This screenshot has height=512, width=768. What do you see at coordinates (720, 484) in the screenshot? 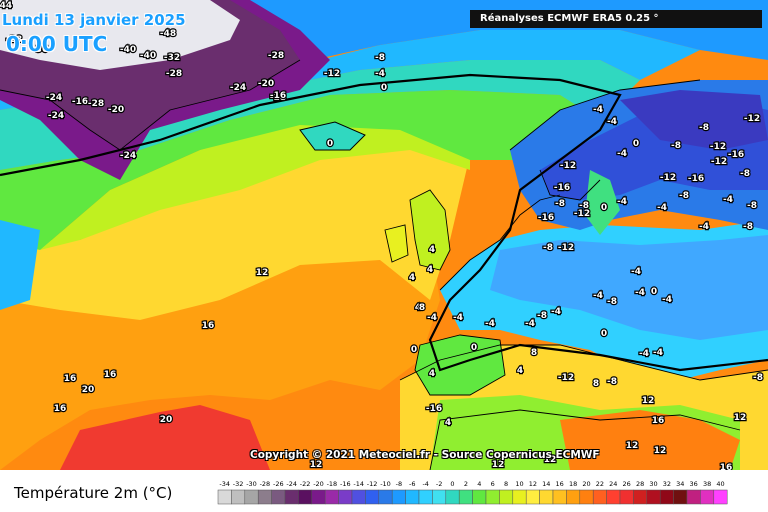
I see `legend-tick-label: 40` at bounding box center [720, 484].